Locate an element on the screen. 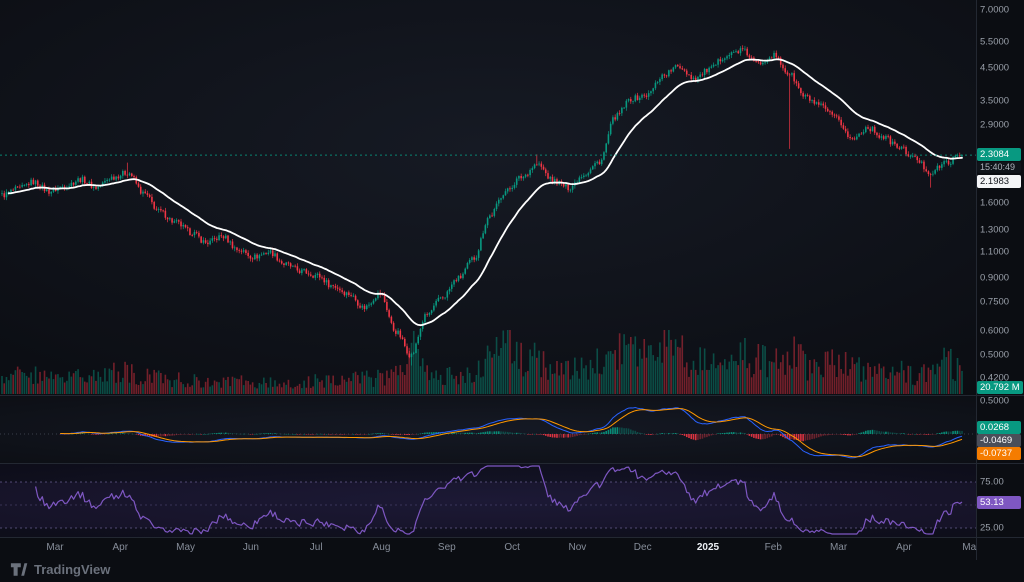 The height and width of the screenshot is (582, 1024). macd-line-badge: -0.0469 is located at coordinates (999, 440).